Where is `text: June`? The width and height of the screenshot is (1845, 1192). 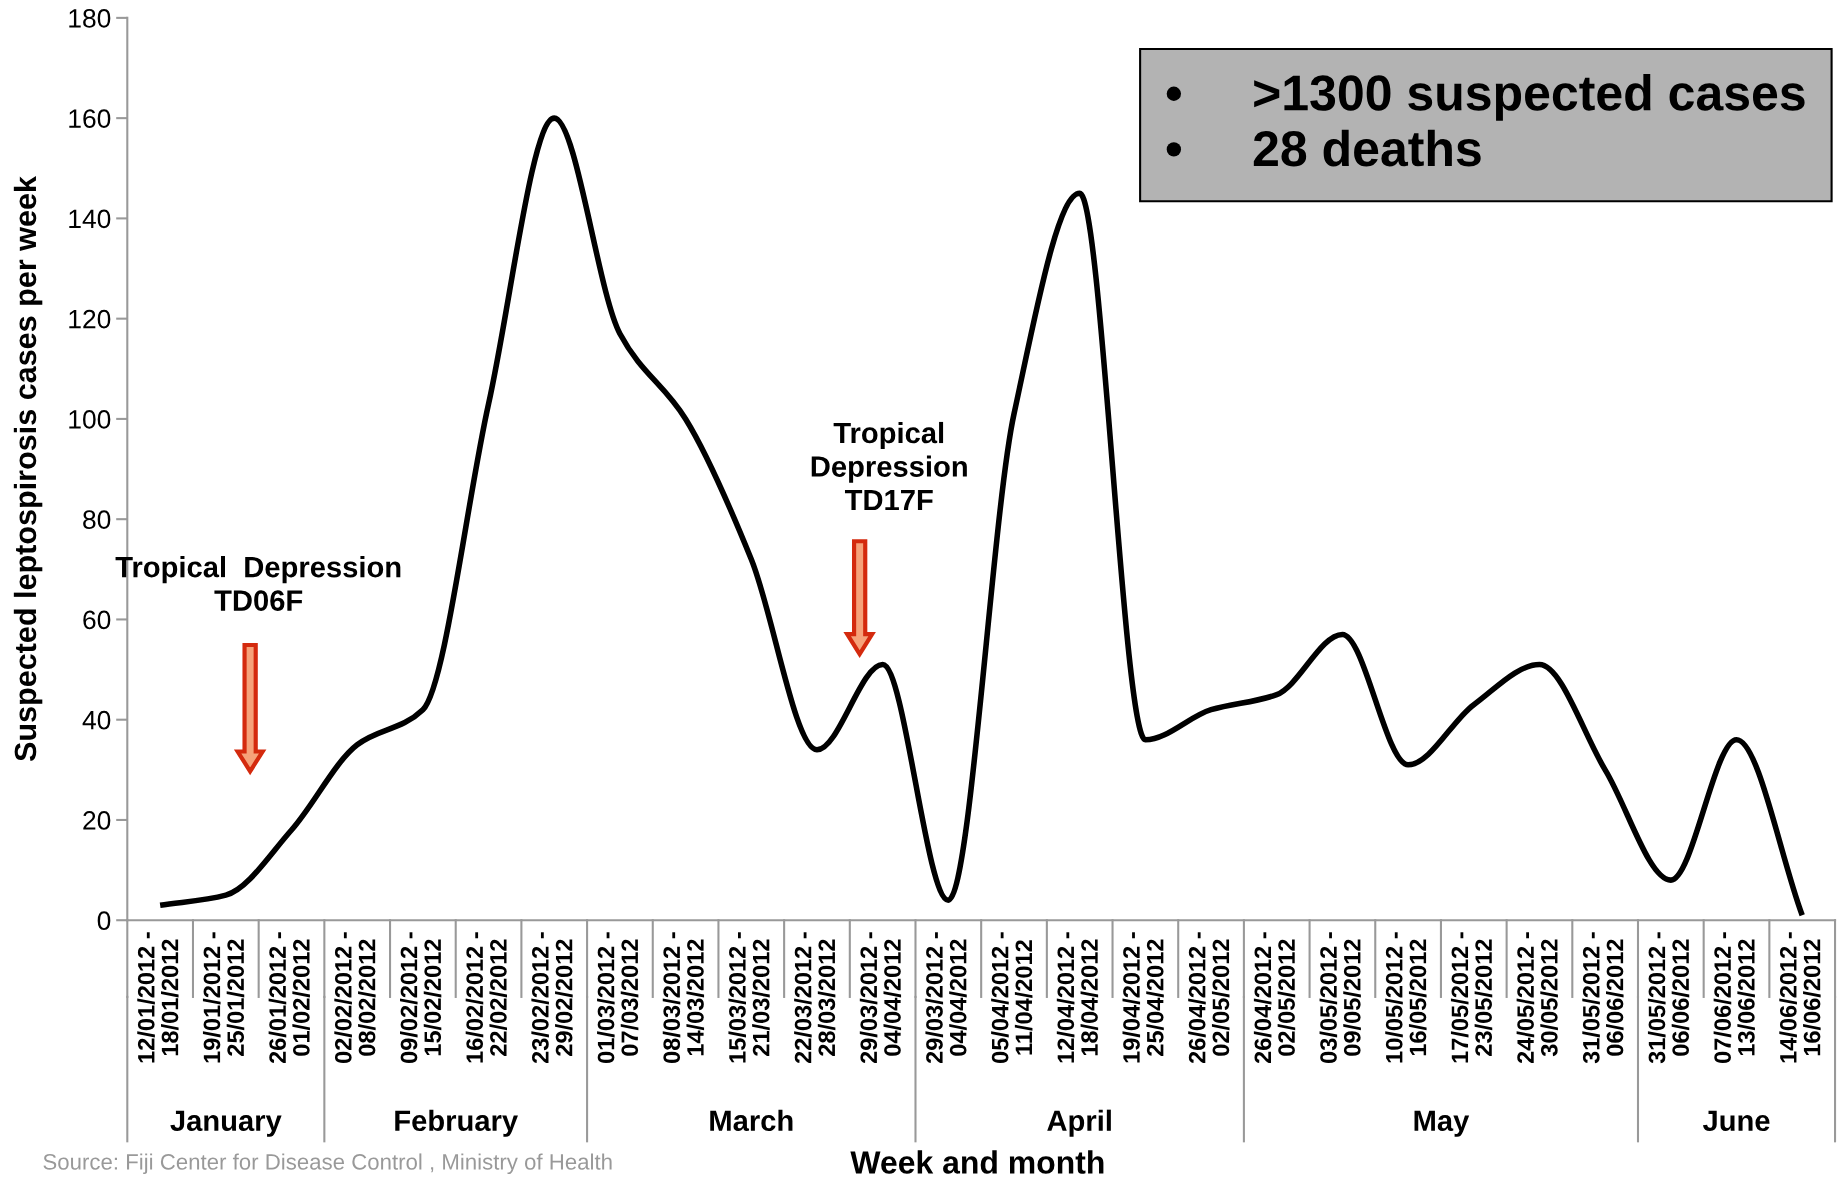 text: June is located at coordinates (1736, 1121).